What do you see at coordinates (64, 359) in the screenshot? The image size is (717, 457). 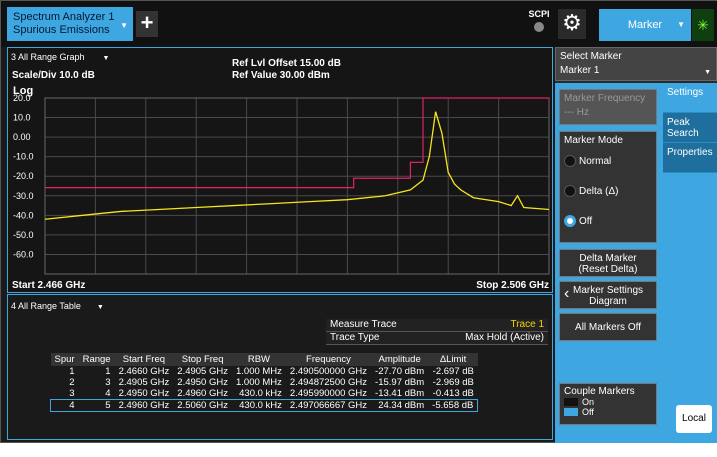 I see `column-header: Spur` at bounding box center [64, 359].